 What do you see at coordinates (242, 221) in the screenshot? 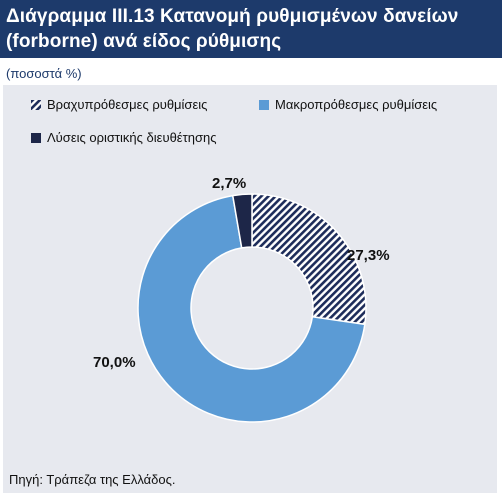
I see `donut-slice-final-settlement` at bounding box center [242, 221].